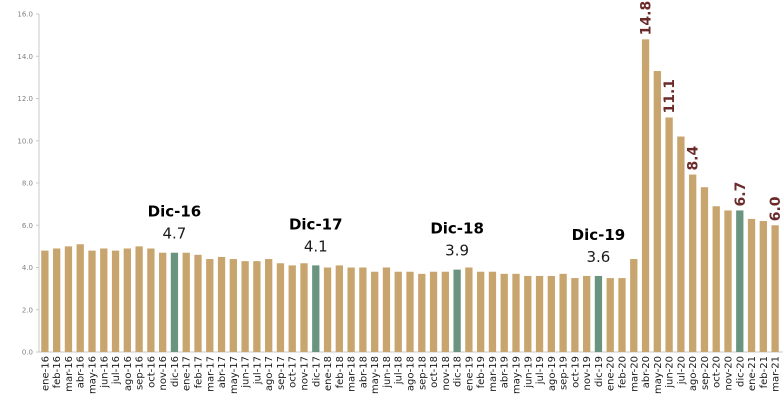 The width and height of the screenshot is (783, 398). What do you see at coordinates (328, 373) in the screenshot?
I see `x-tick-label: ene-18` at bounding box center [328, 373].